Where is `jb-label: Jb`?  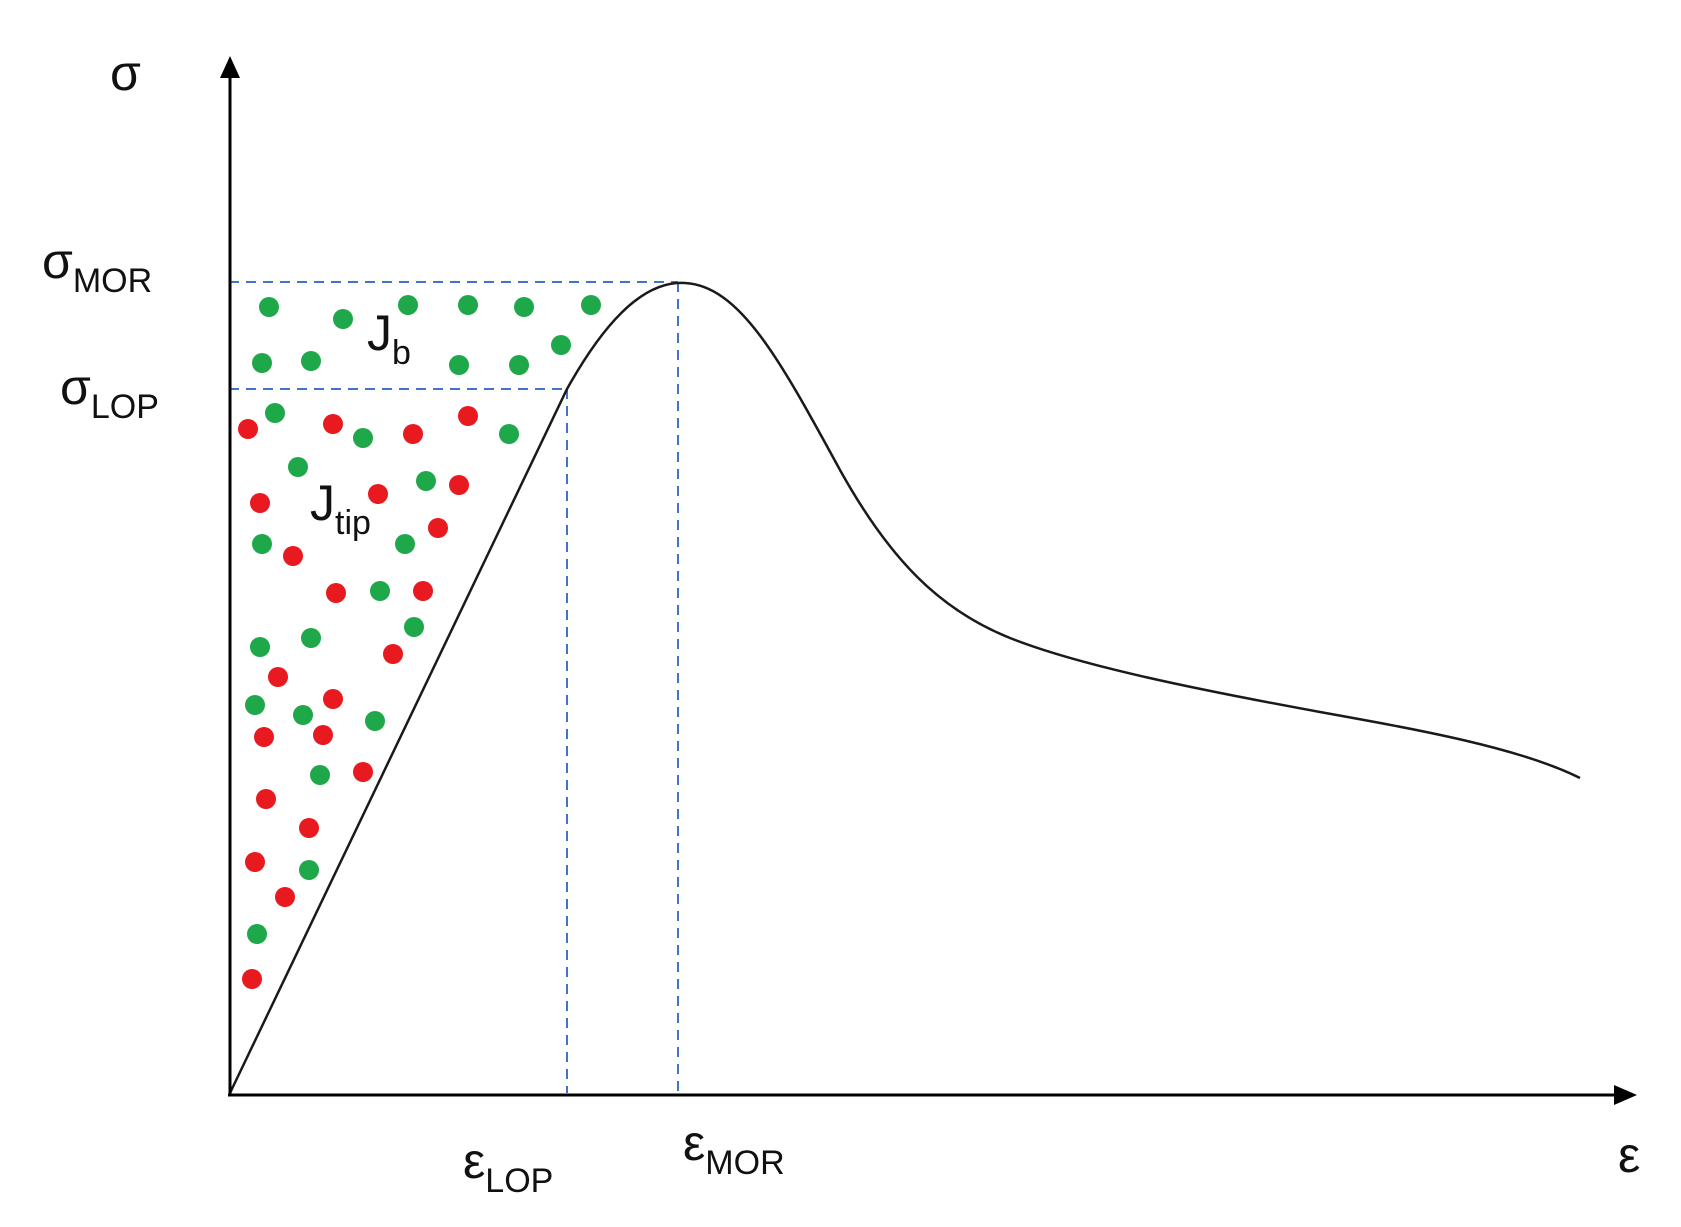 jb-label: Jb is located at coordinates (389, 338).